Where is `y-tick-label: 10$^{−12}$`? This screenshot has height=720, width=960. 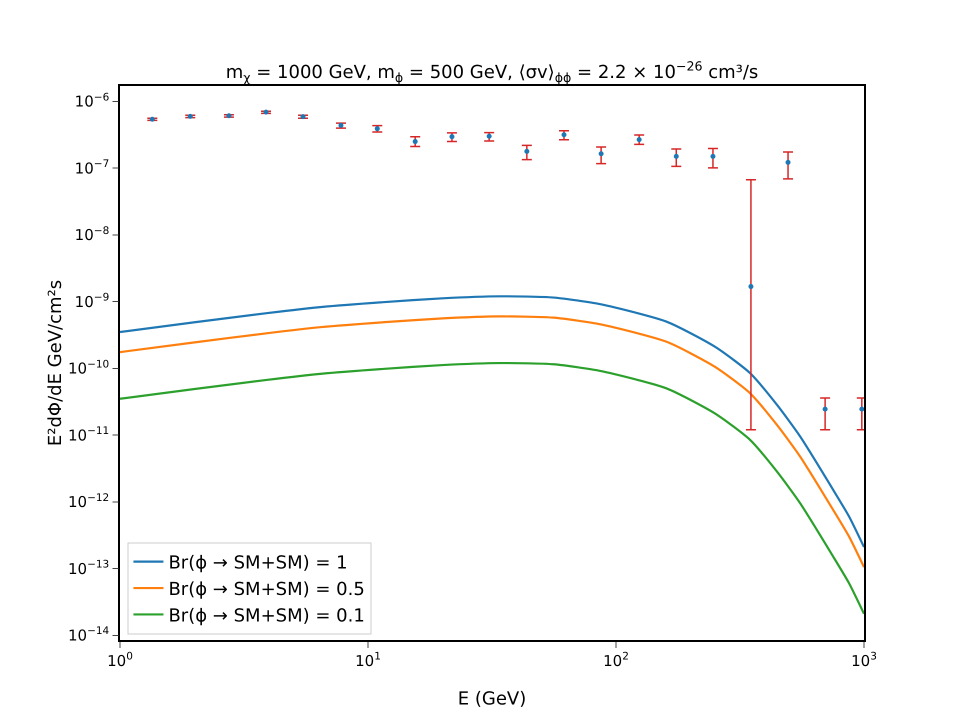 y-tick-label: 10$^{−12}$ is located at coordinates (89, 502).